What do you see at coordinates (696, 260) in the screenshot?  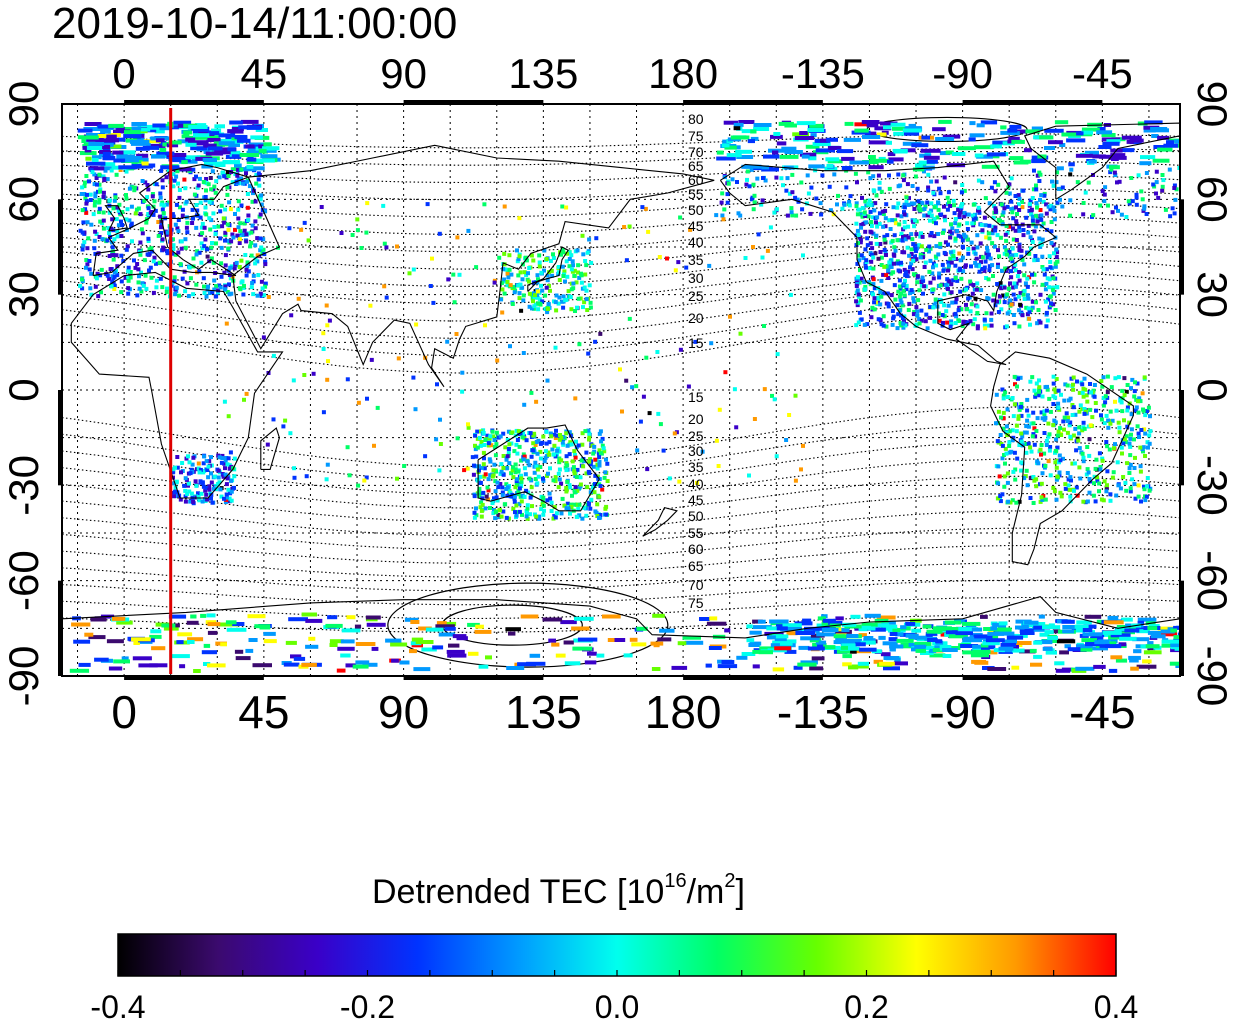 I see `contour-label: 35` at bounding box center [696, 260].